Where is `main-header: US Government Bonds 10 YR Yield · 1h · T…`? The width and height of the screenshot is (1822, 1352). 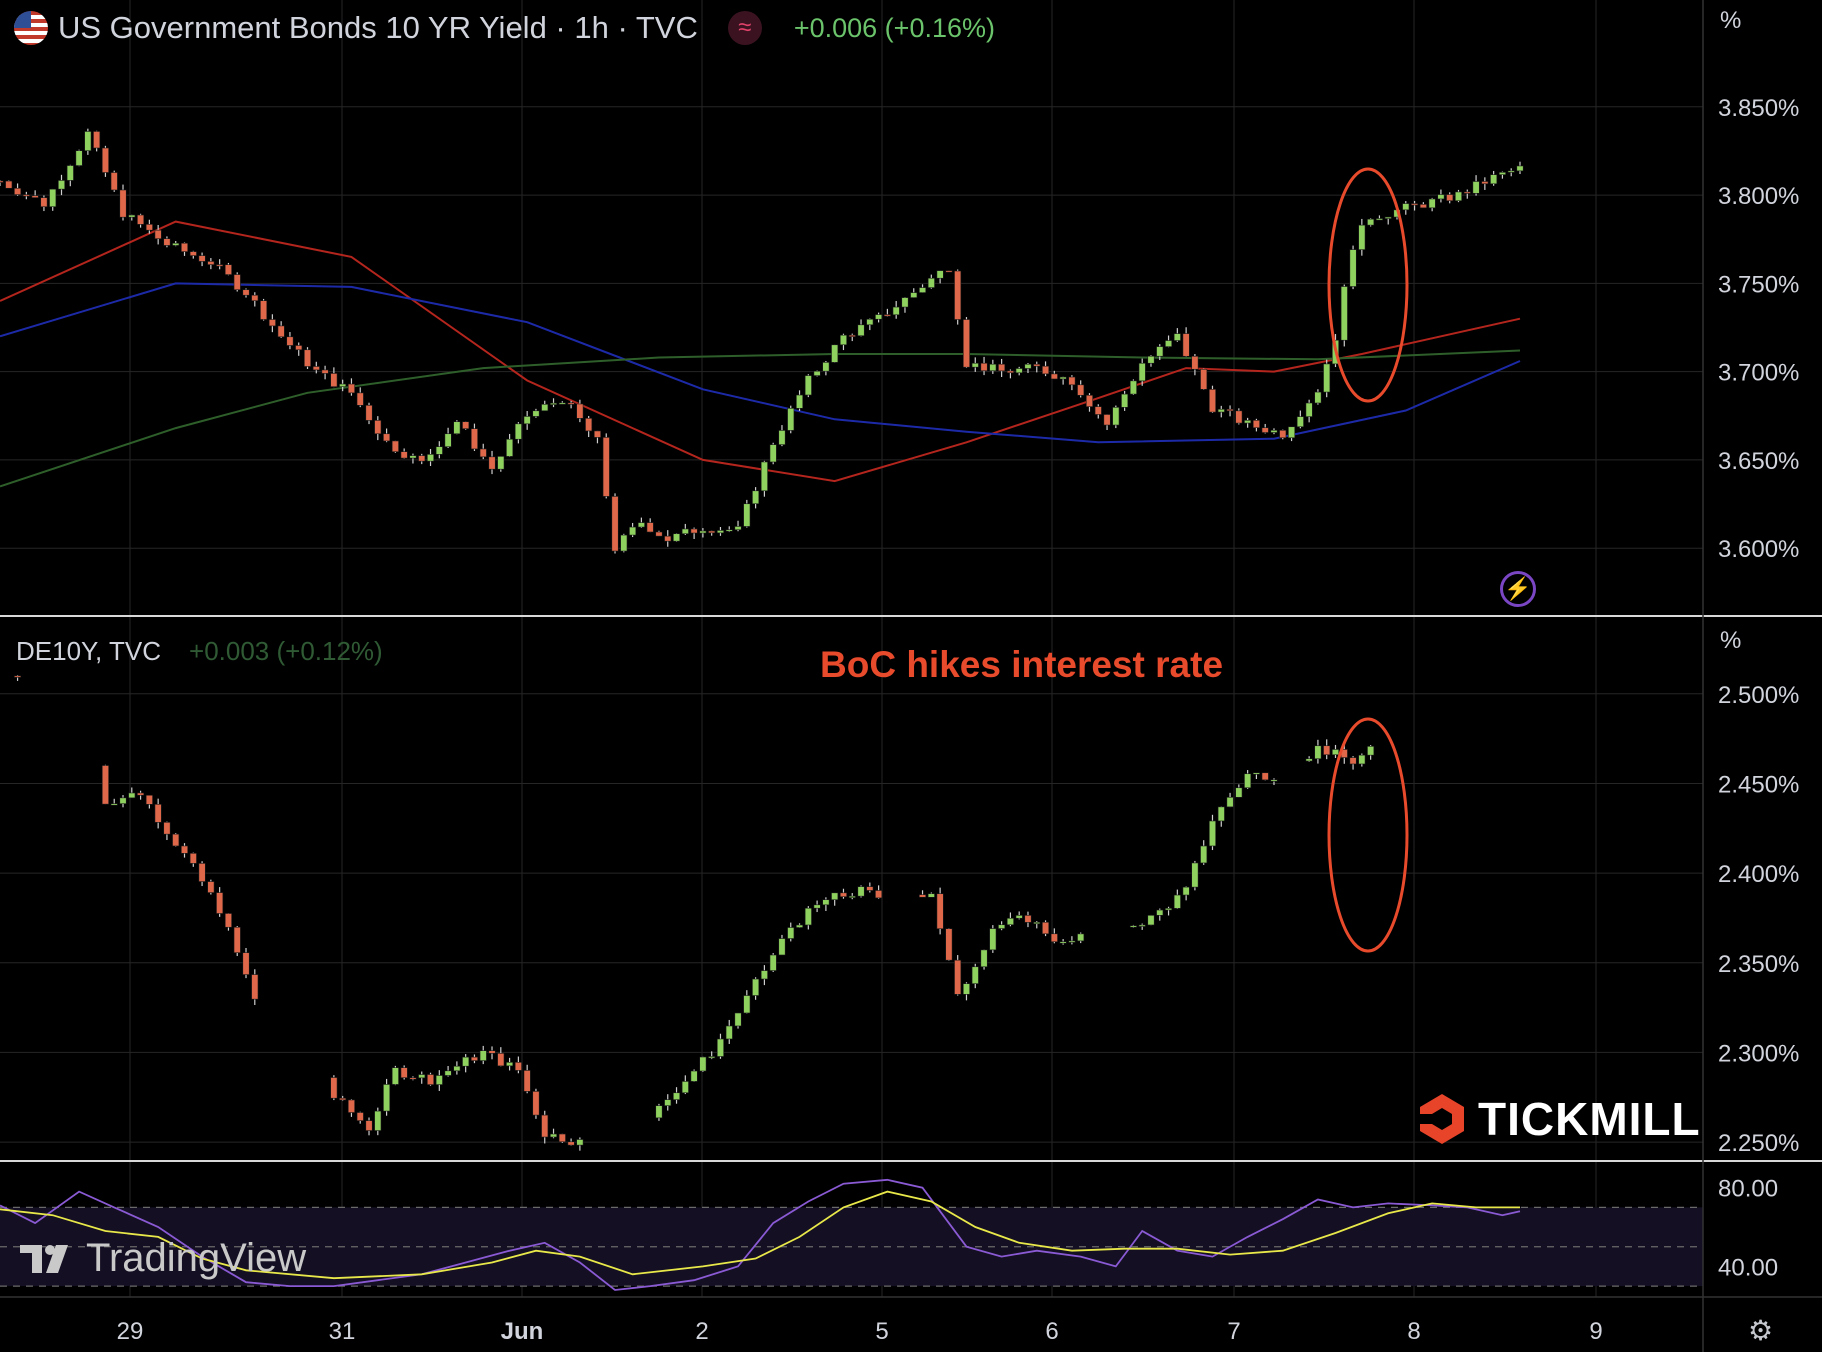
main-header: US Government Bonds 10 YR Yield · 1h · T… is located at coordinates (504, 28).